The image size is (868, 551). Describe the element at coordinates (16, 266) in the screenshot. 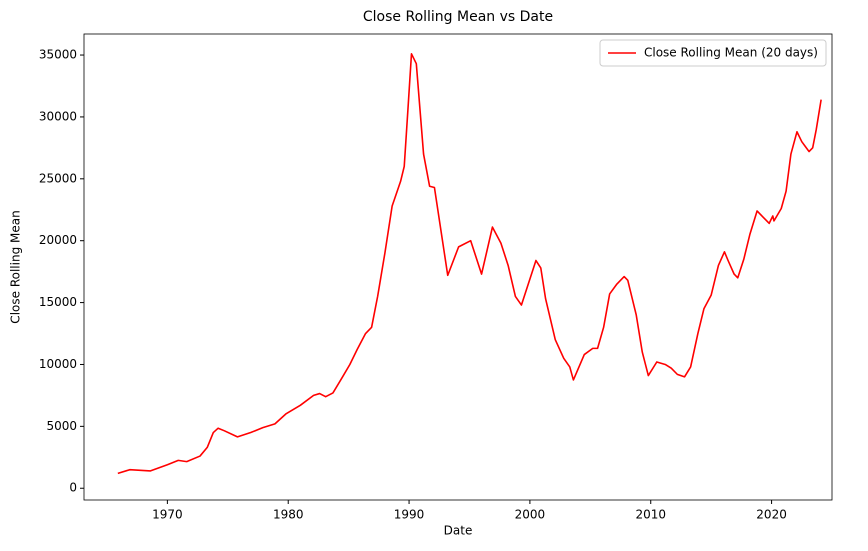

I see `y-axis-label: Close Rolling Mean` at that location.